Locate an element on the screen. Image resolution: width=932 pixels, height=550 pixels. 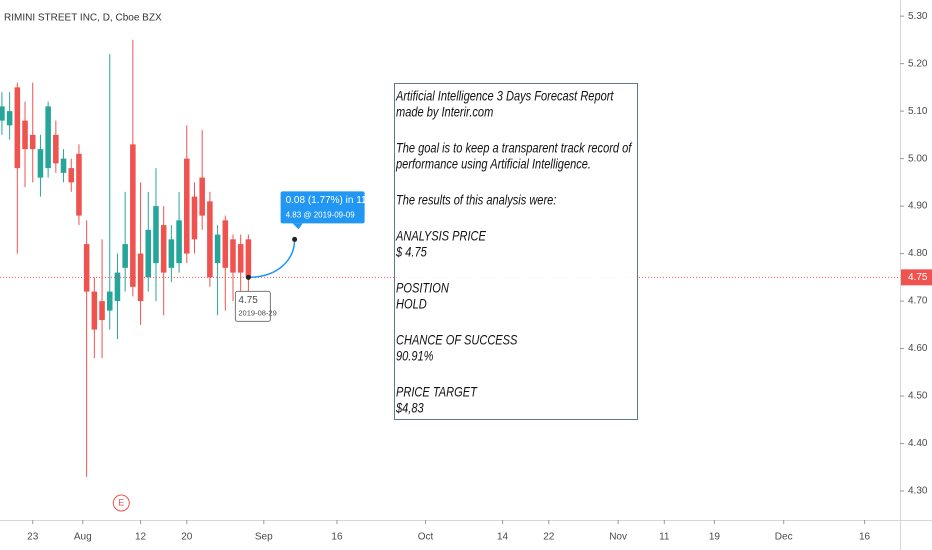
x-tick-label: 12 is located at coordinates (141, 537).